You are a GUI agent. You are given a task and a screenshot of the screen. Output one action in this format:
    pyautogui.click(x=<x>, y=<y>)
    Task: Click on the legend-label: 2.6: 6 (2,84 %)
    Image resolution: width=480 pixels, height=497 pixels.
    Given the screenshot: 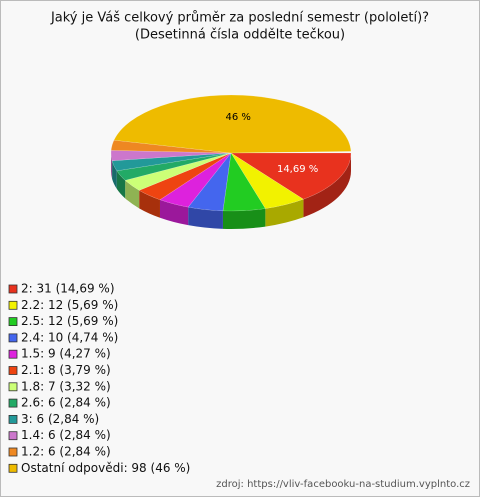 What is the action you would take?
    pyautogui.click(x=66, y=403)
    